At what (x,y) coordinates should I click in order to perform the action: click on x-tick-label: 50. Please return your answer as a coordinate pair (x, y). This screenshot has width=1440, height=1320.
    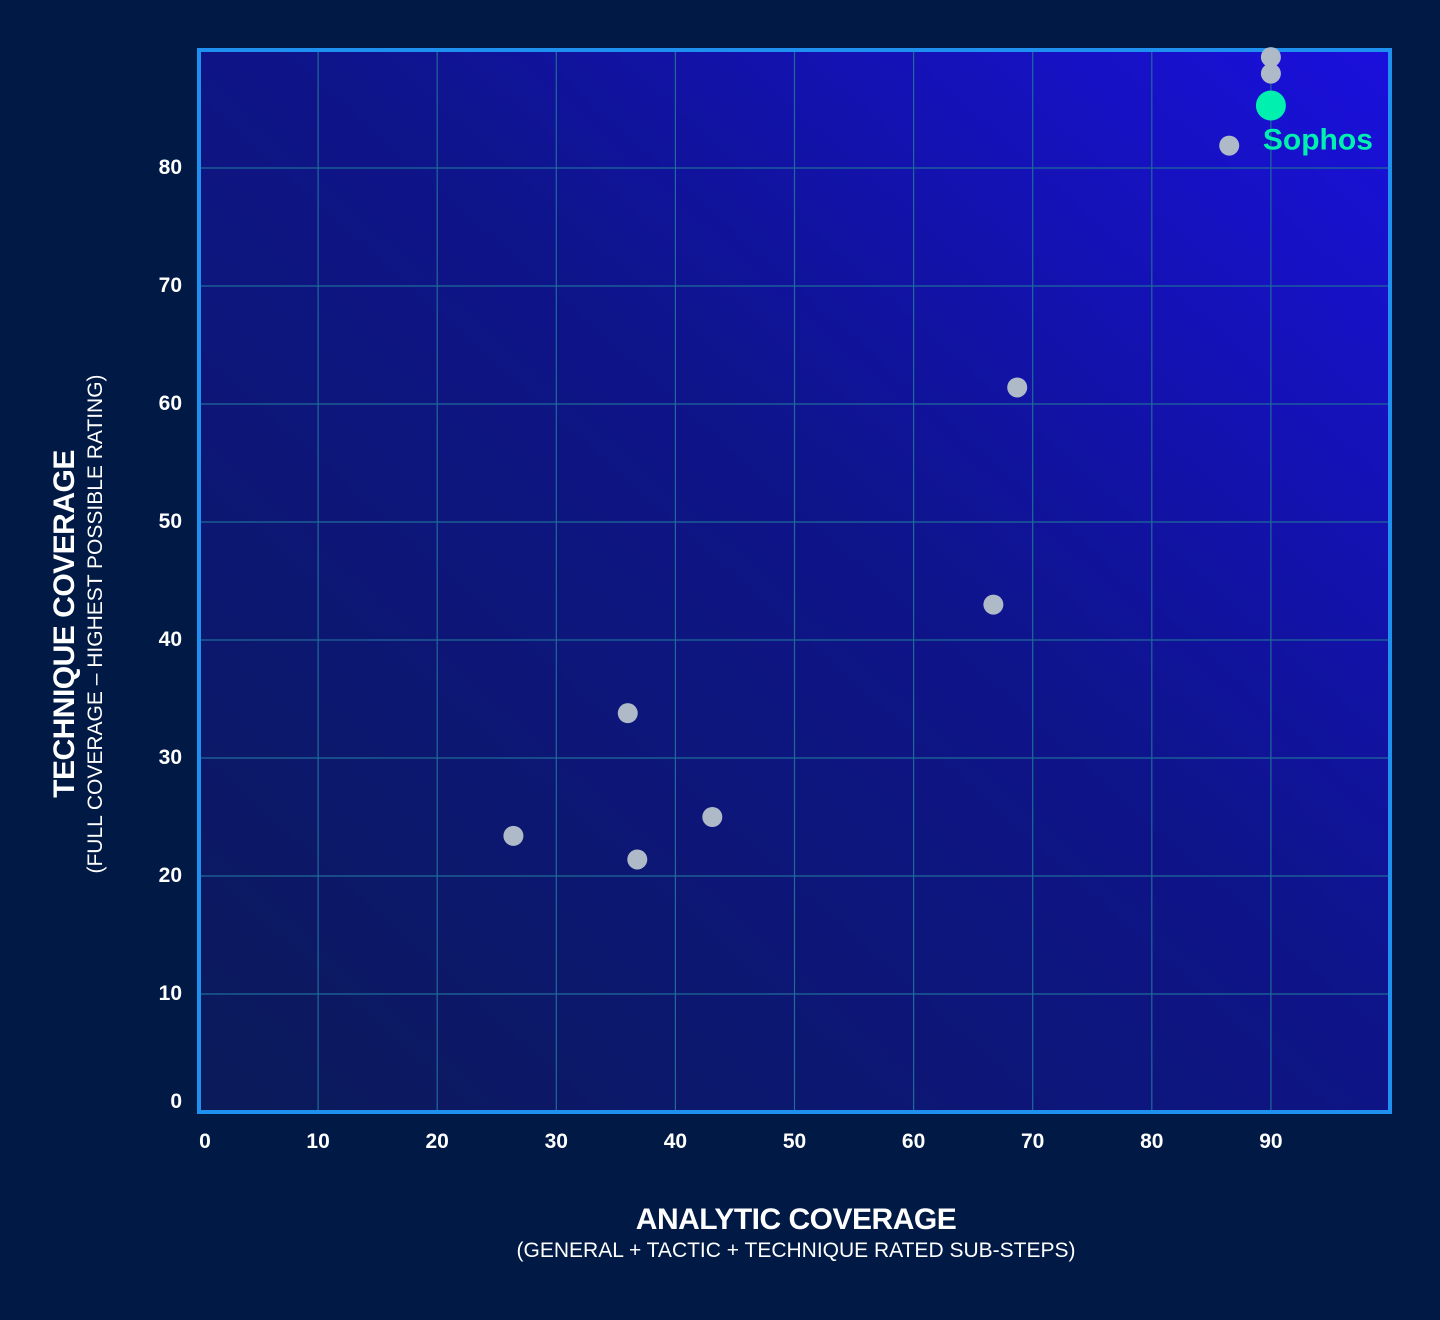
    Looking at the image, I should click on (794, 1141).